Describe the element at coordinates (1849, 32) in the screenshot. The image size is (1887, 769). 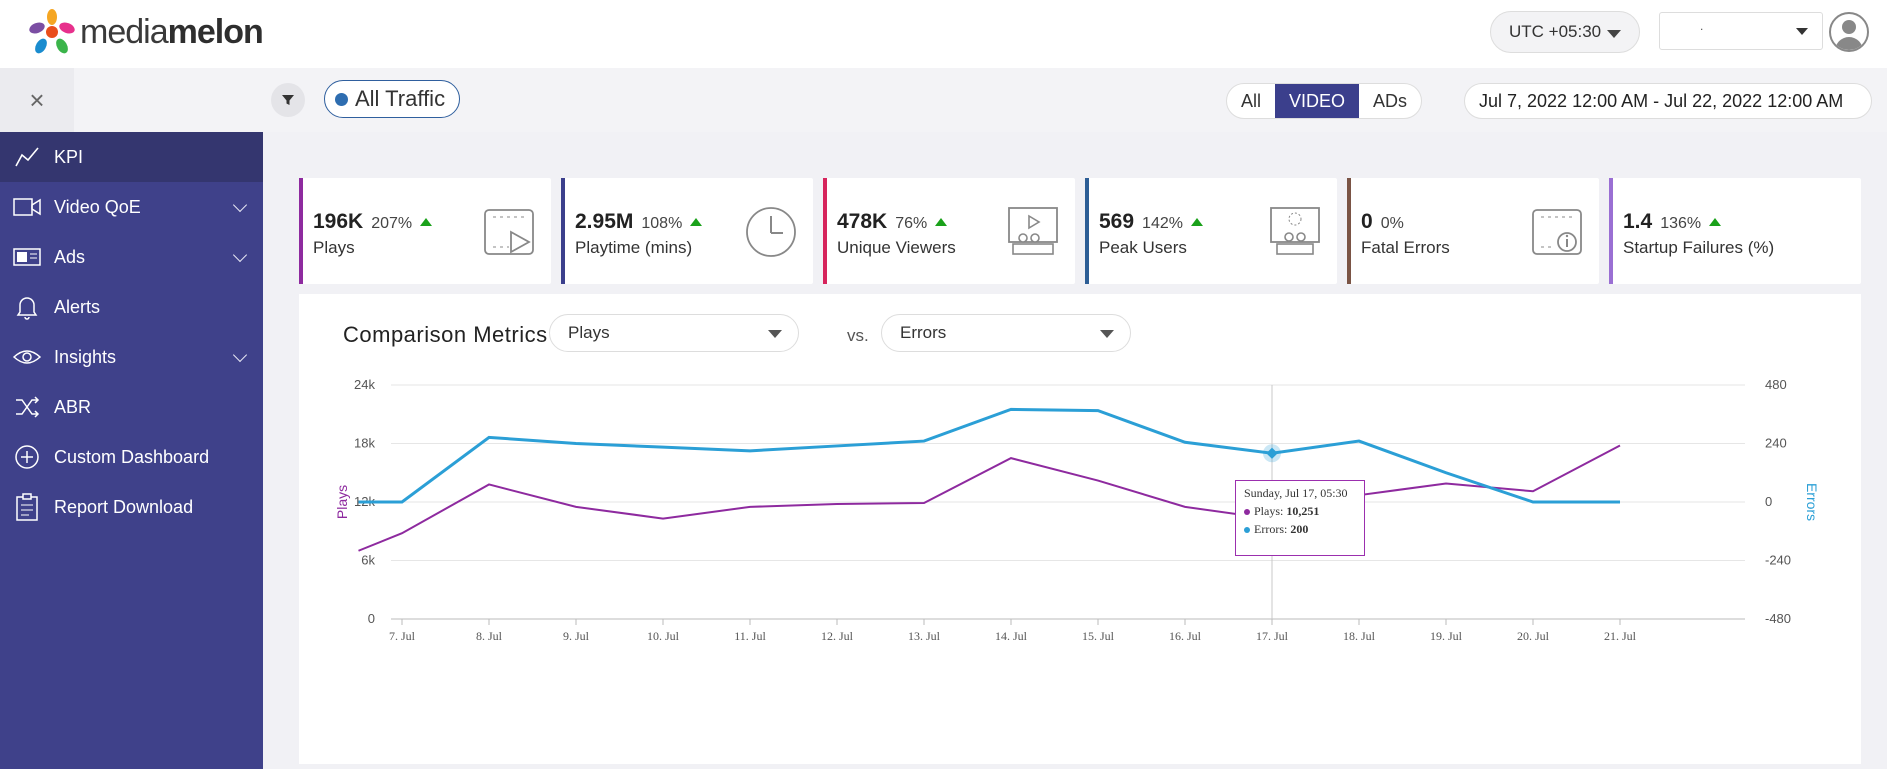
I see `user-avatar-icon` at that location.